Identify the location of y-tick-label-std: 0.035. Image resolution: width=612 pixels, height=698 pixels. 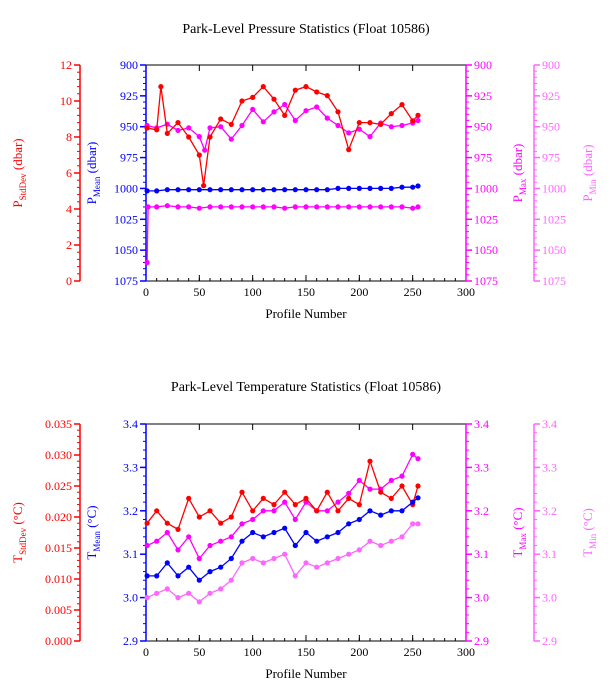
(58, 424).